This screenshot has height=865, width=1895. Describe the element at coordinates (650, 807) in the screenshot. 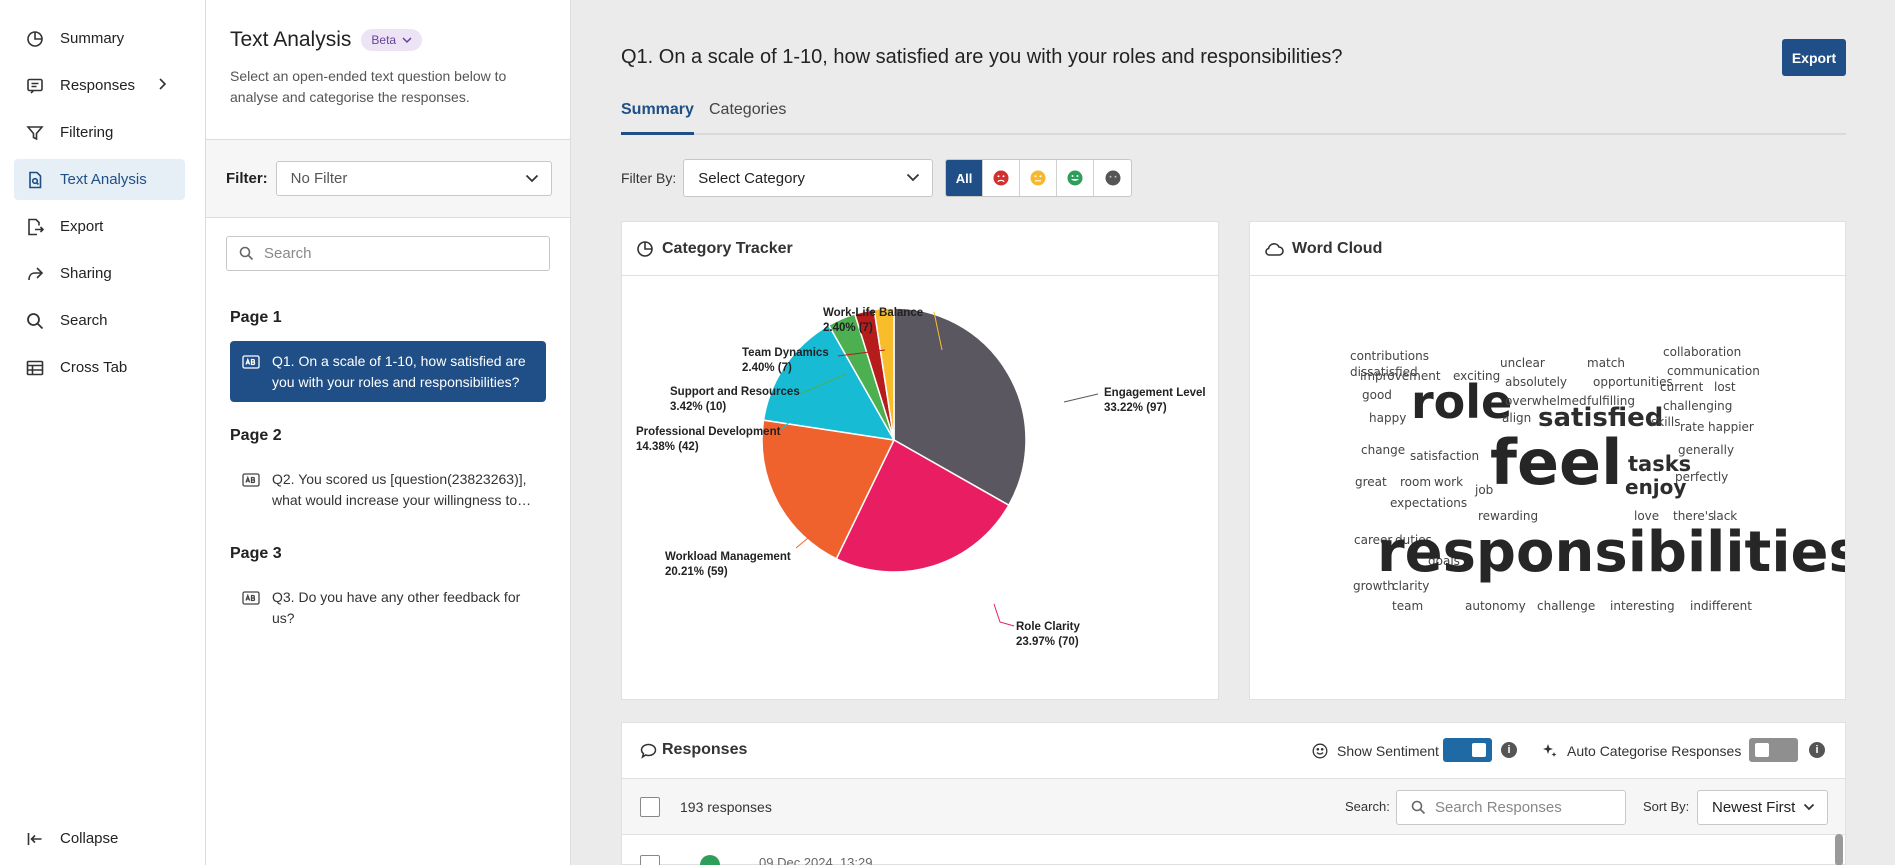

I see `select-all-checkbox` at that location.